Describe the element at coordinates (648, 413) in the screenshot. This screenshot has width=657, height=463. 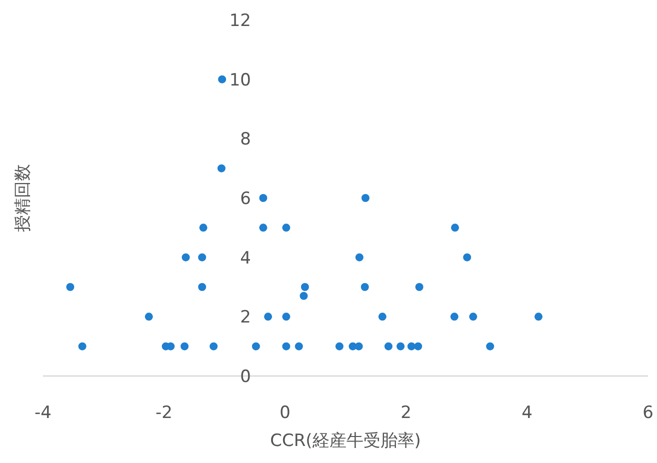
I see `x-tick-label: 6` at that location.